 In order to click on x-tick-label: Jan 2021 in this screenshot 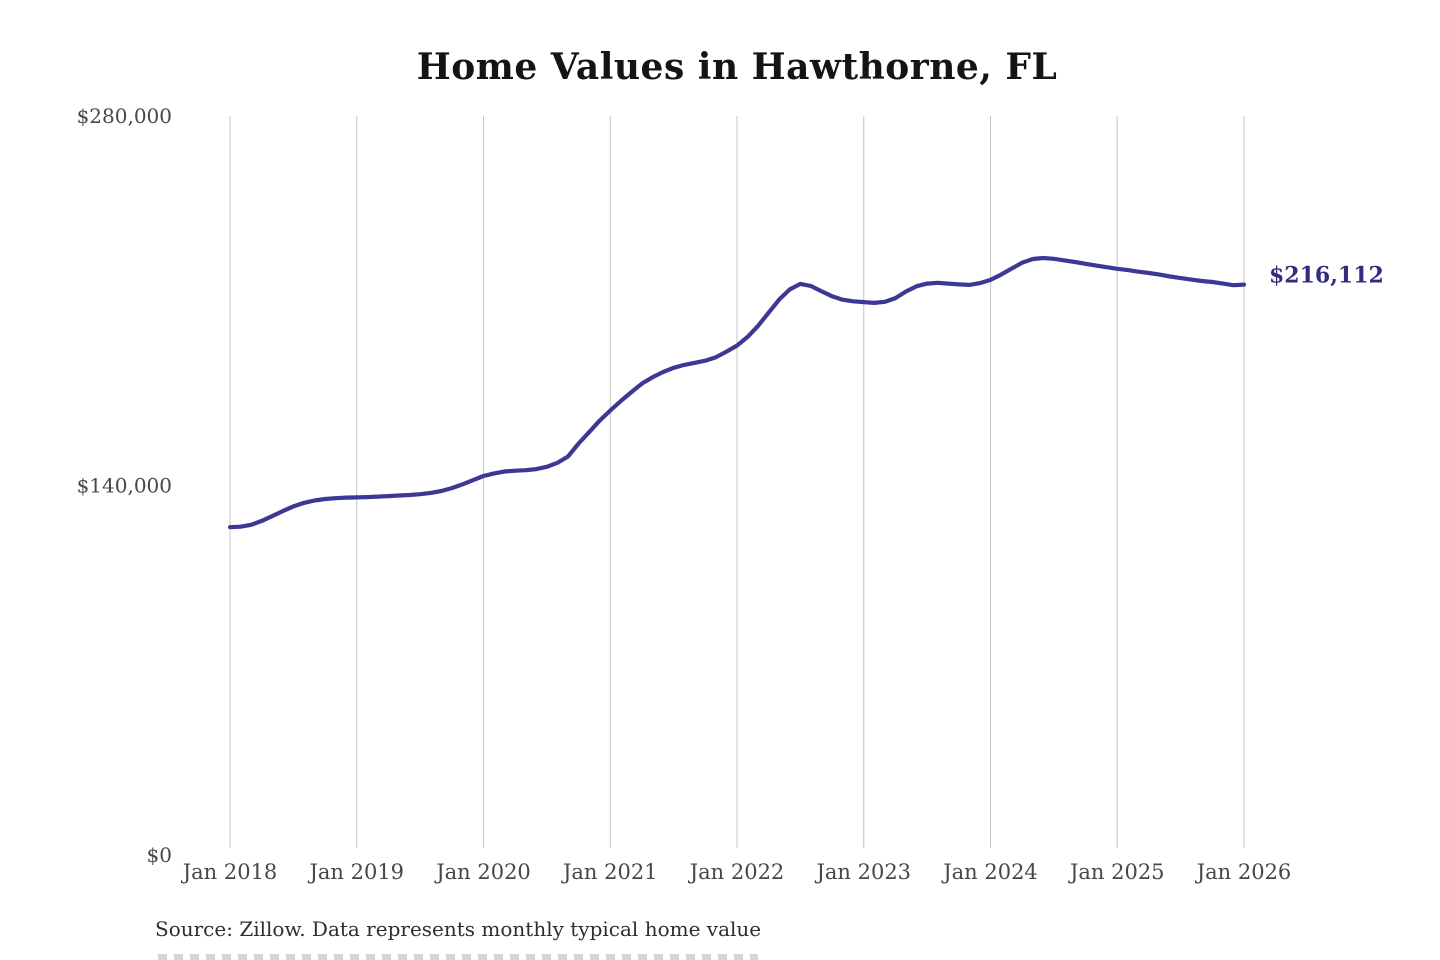, I will do `click(609, 872)`.